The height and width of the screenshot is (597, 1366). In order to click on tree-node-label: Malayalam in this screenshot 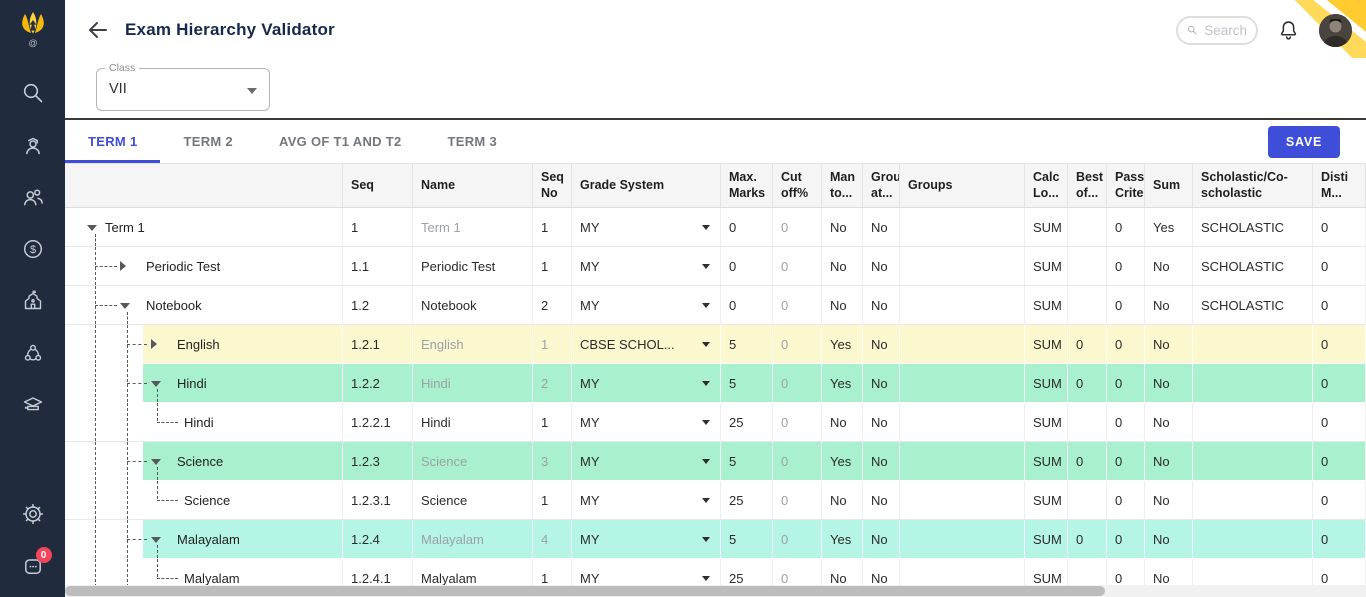, I will do `click(208, 539)`.